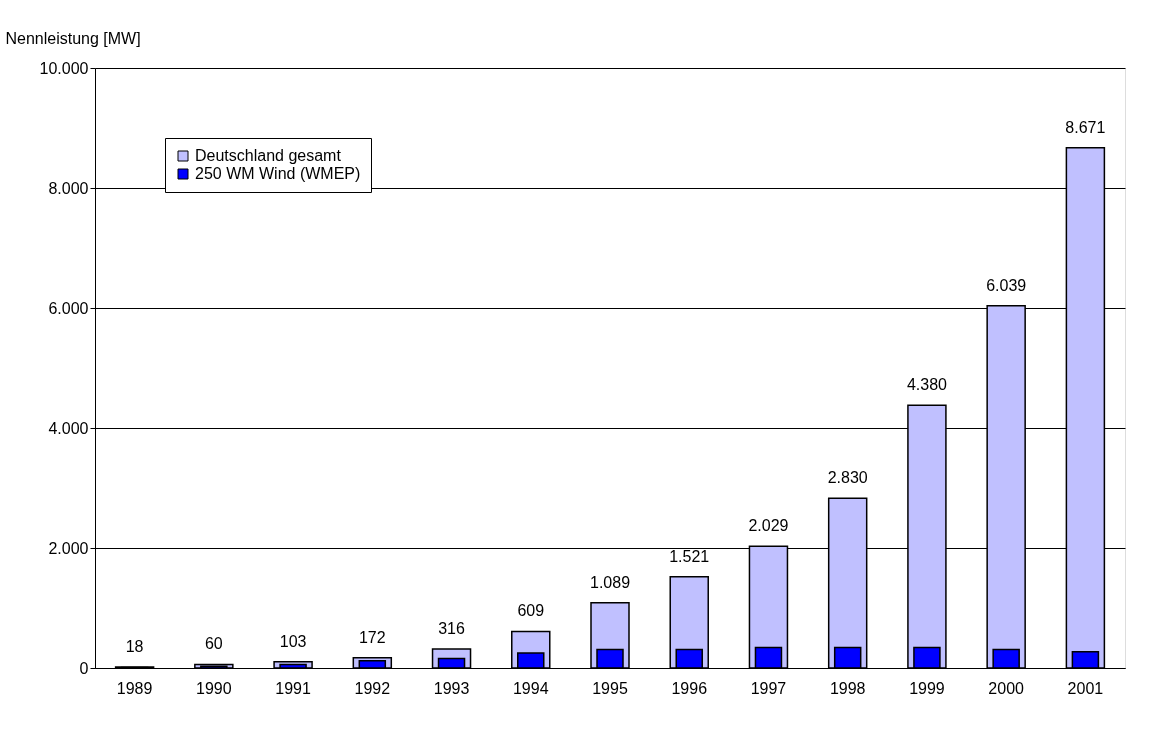 The width and height of the screenshot is (1162, 735). Describe the element at coordinates (768, 688) in the screenshot. I see `x-tick-label: 1997` at that location.